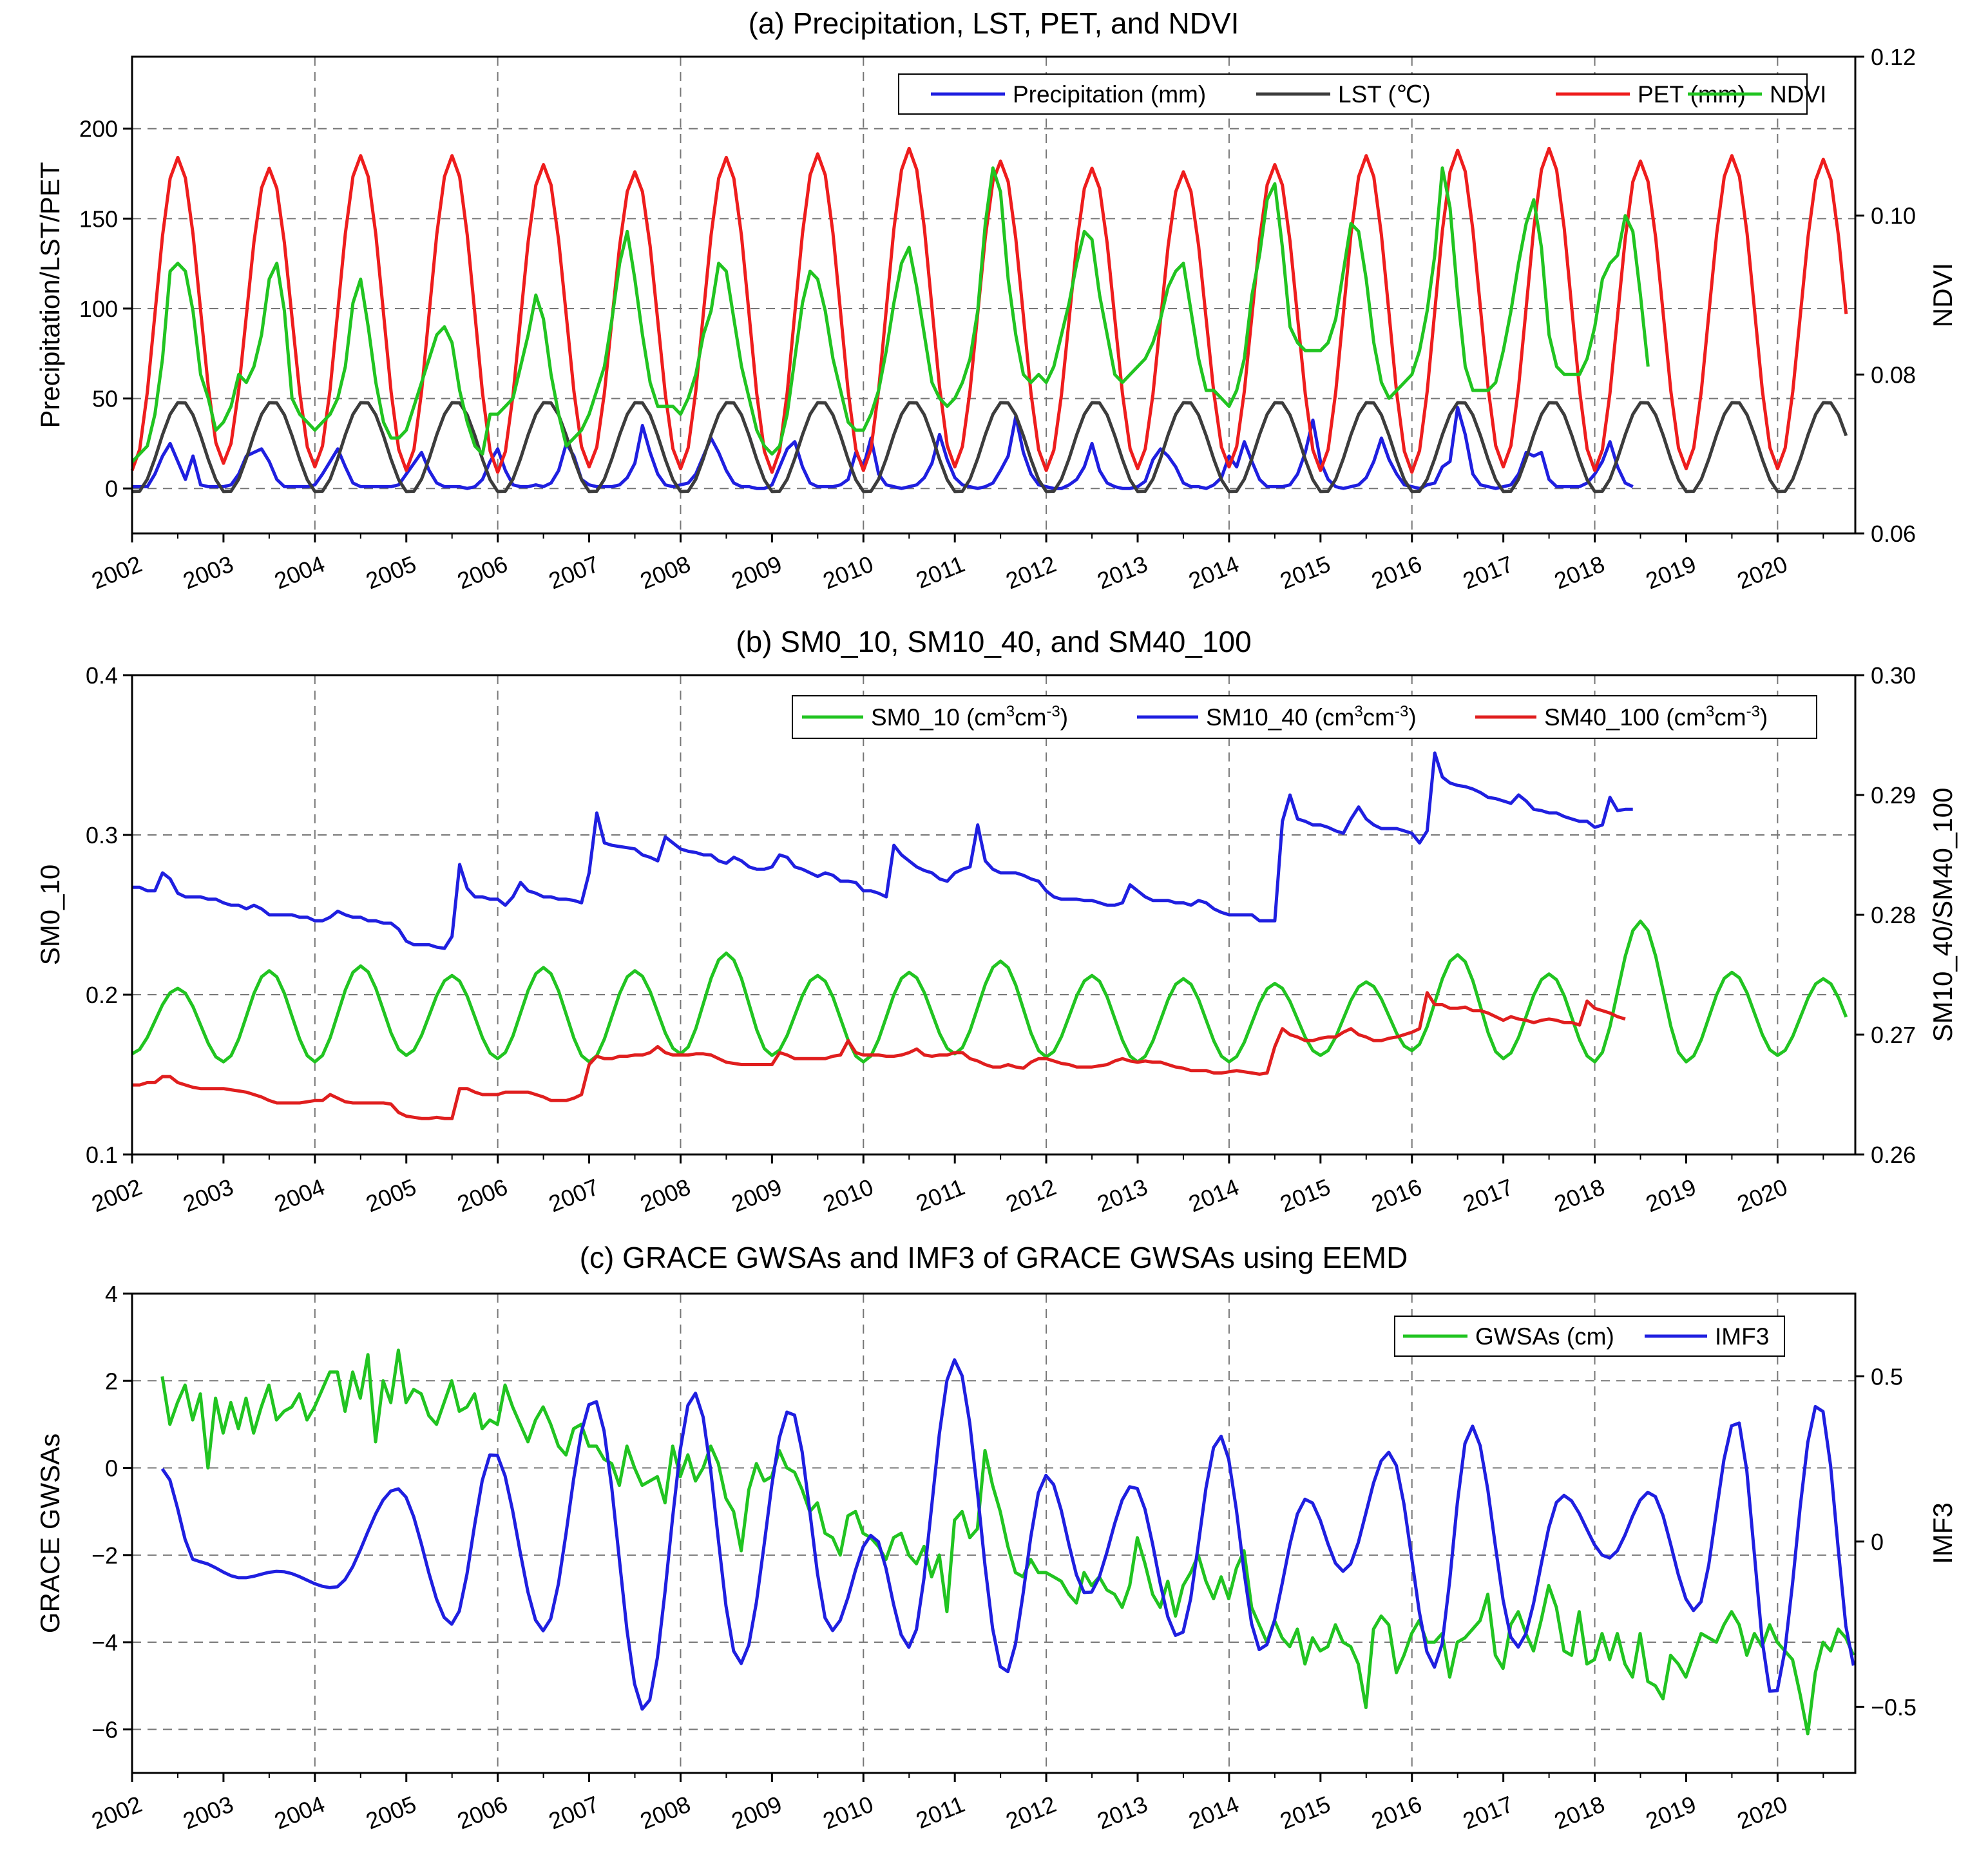 Image resolution: width=1988 pixels, height=1867 pixels. I want to click on legend-label: Precipitation (mm), so click(1109, 95).